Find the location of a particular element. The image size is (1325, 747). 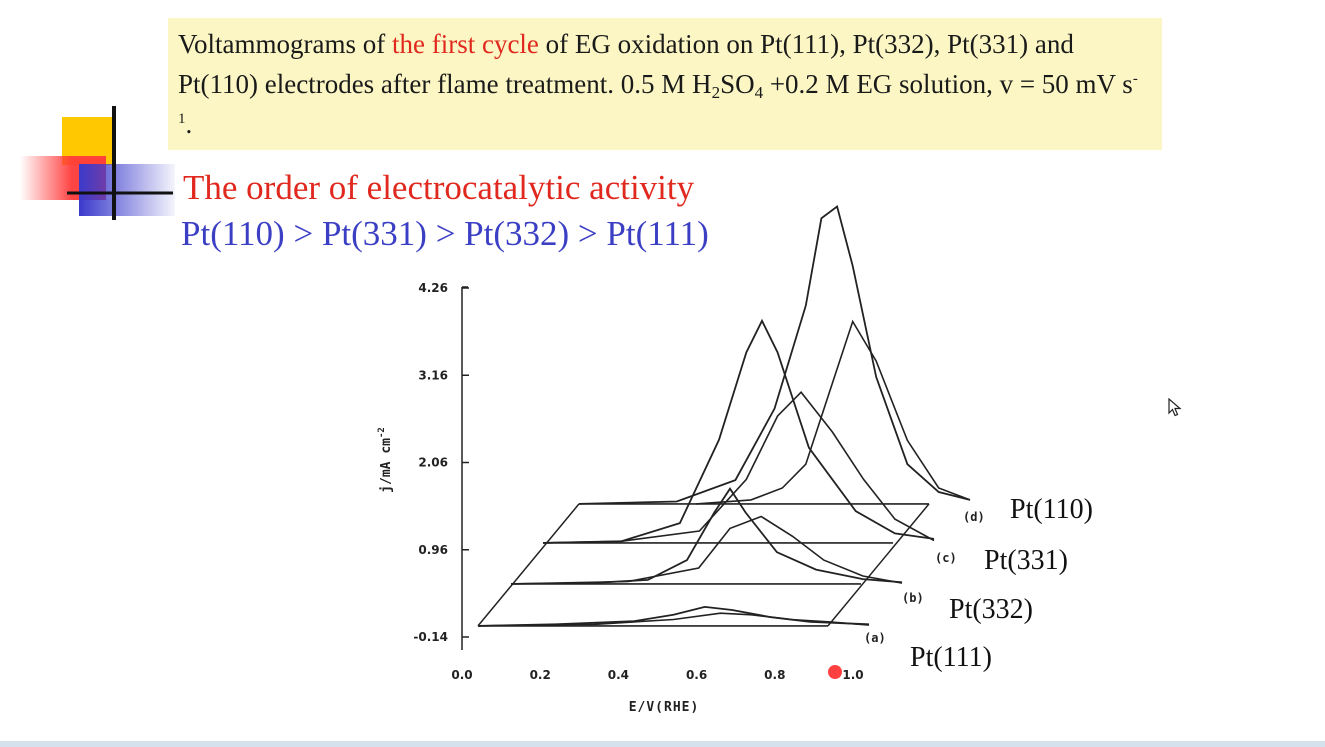

x-tick-label: 0.4 is located at coordinates (618, 675).